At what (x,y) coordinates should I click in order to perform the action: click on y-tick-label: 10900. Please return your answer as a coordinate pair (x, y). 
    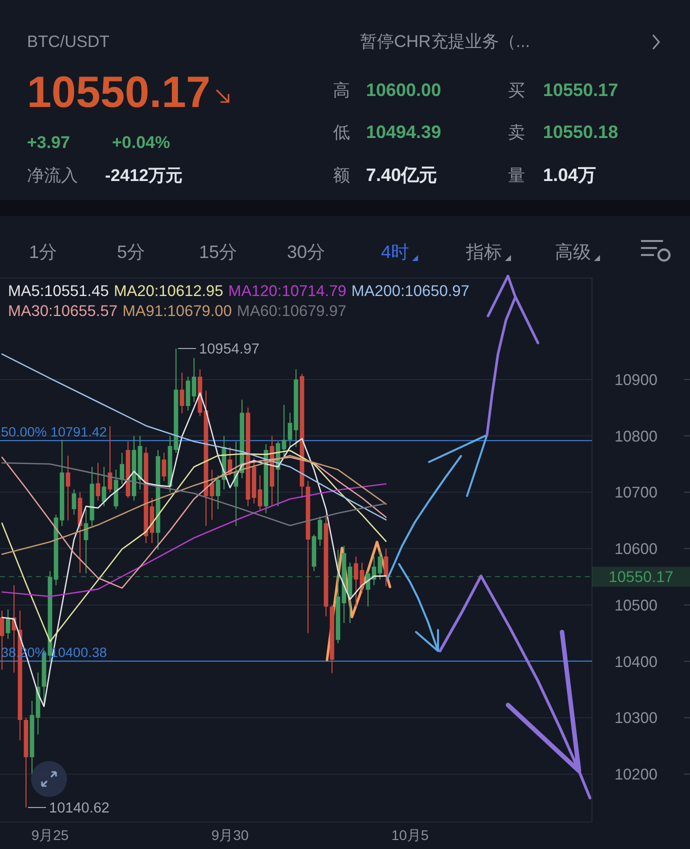
    Looking at the image, I should click on (636, 380).